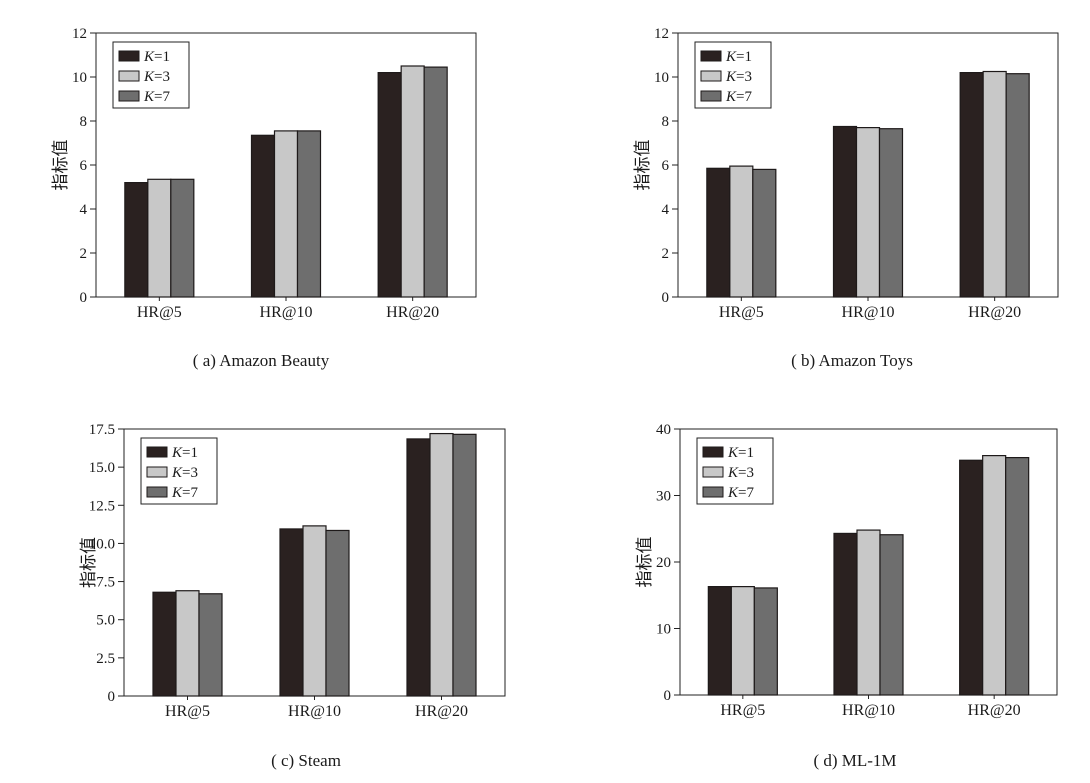 The image size is (1090, 783). What do you see at coordinates (102, 506) in the screenshot?
I see `y-tick-label: 12.5` at bounding box center [102, 506].